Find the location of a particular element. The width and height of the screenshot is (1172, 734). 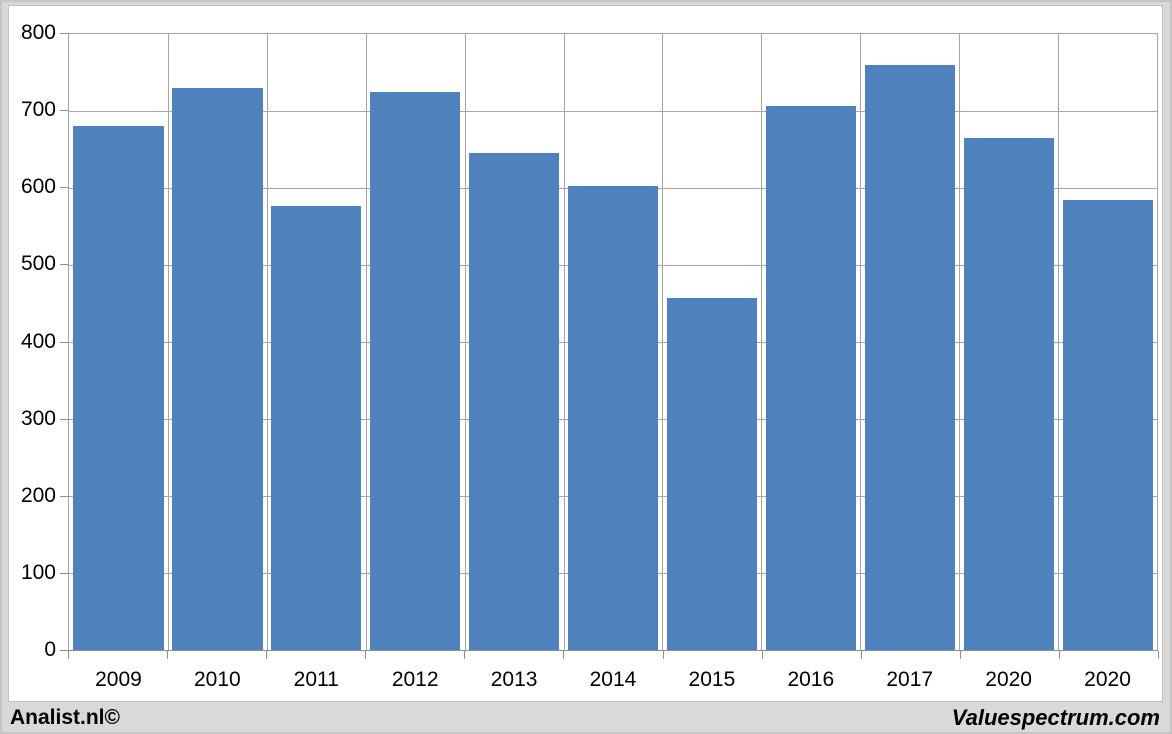

x-tick-label: 2013 is located at coordinates (514, 679).